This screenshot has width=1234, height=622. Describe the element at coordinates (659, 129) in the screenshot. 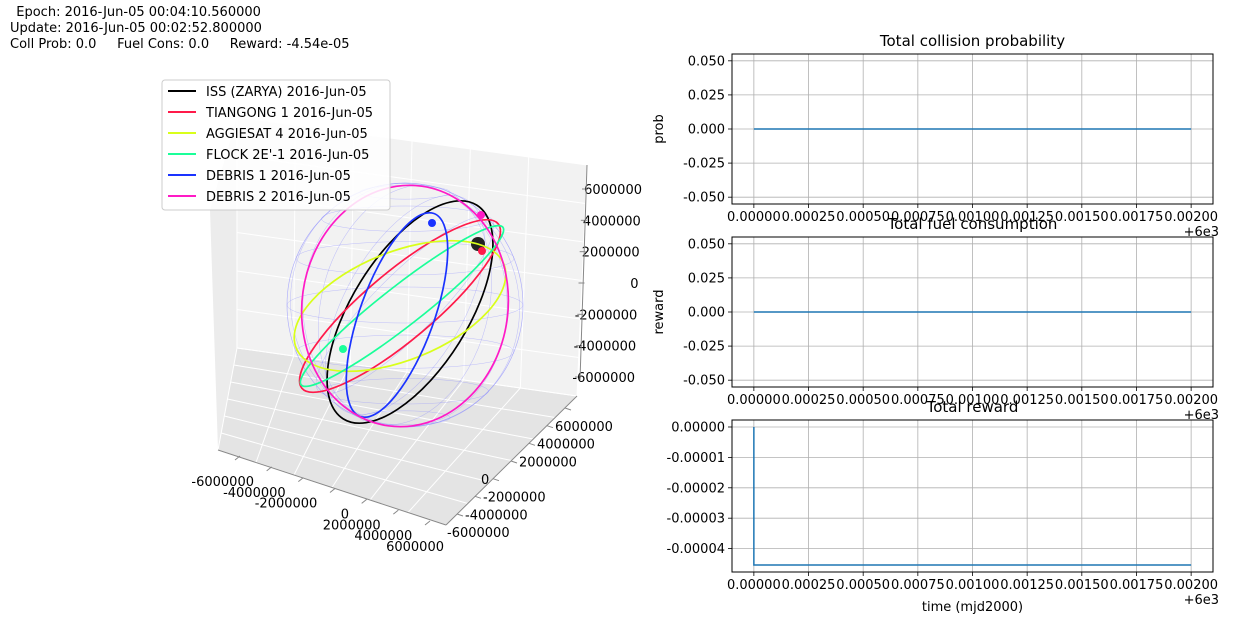

I see `y-axis-label: prob` at that location.